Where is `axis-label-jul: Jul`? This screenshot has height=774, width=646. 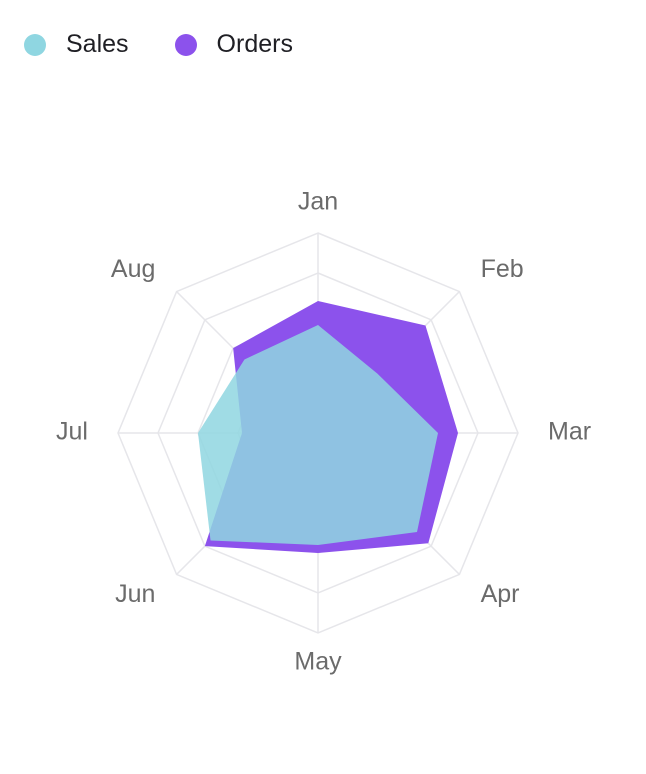
axis-label-jul: Jul is located at coordinates (72, 432).